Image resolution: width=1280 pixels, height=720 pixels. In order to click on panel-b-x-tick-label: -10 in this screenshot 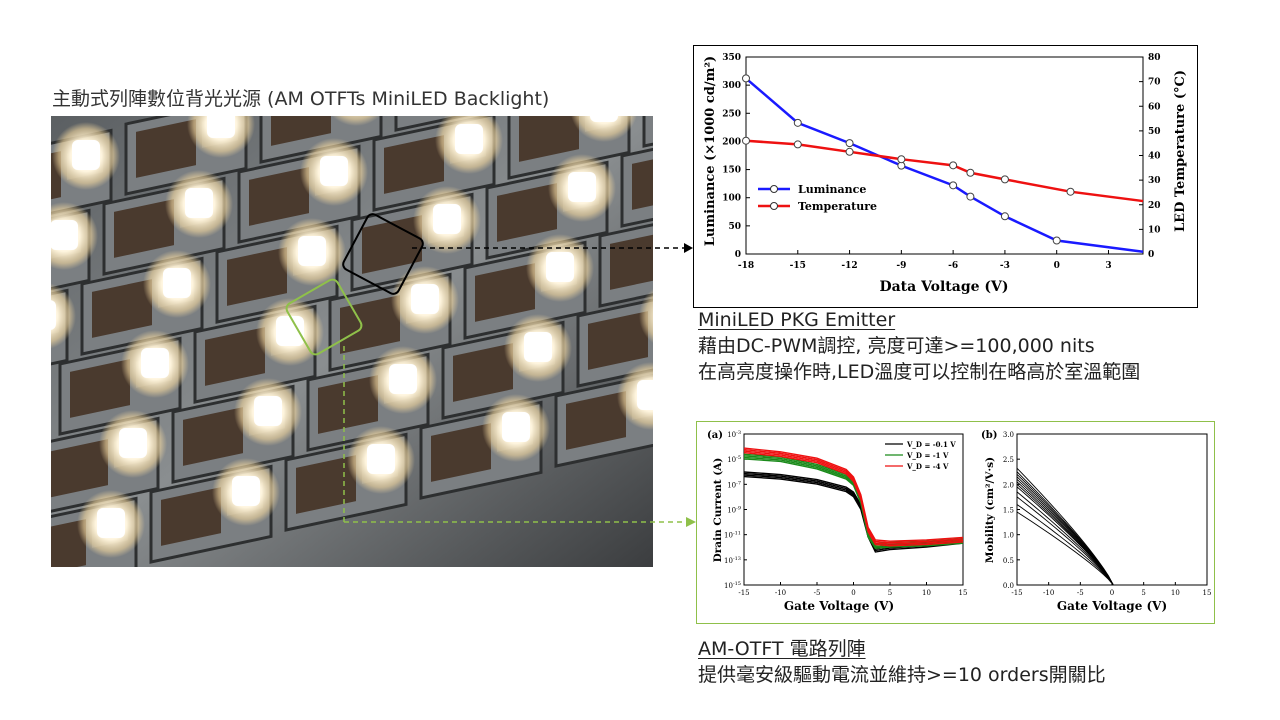, I will do `click(1048, 593)`.